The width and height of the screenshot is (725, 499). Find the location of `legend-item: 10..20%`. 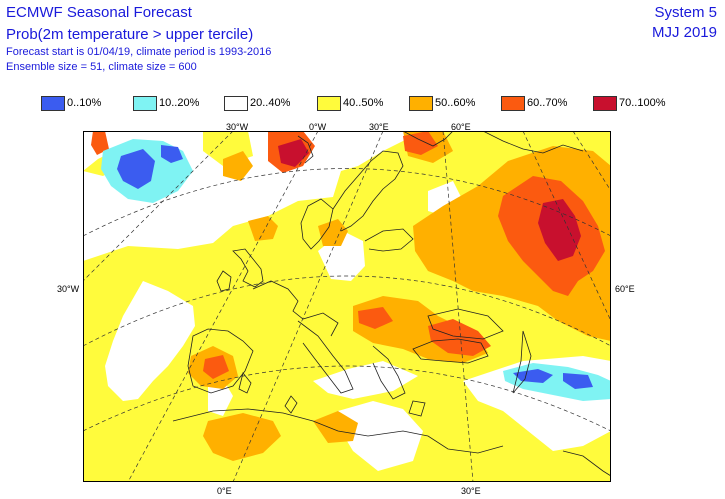

legend-item: 10..20% is located at coordinates (166, 103).